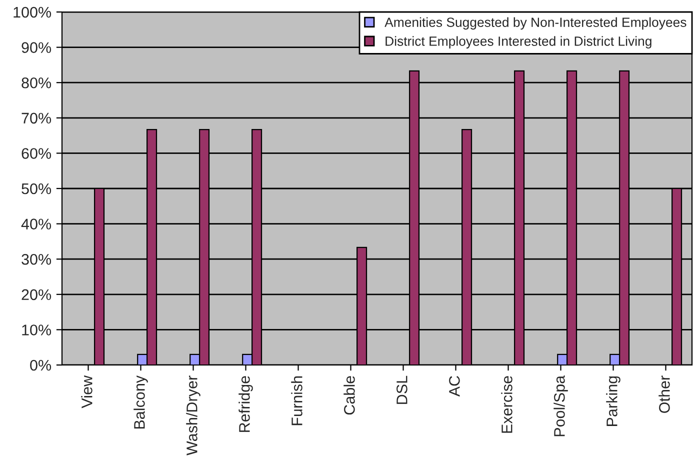  I want to click on x-tick-label: Wash/Dryer, so click(193, 416).